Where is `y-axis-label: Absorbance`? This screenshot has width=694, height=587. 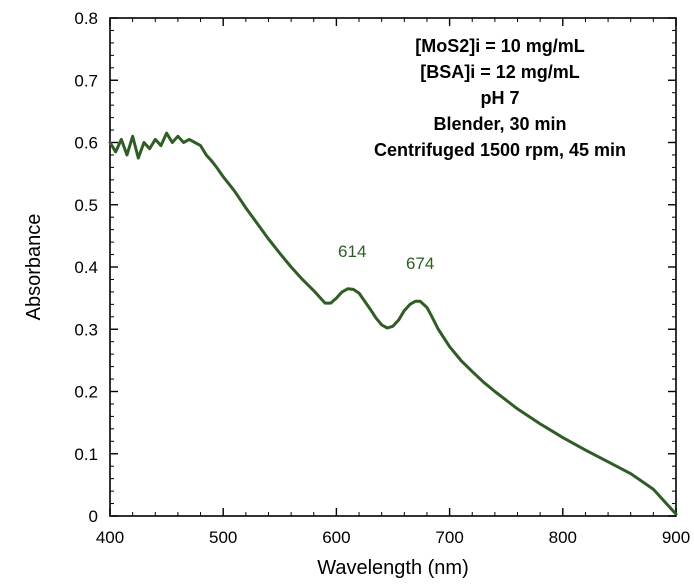 y-axis-label: Absorbance is located at coordinates (34, 267).